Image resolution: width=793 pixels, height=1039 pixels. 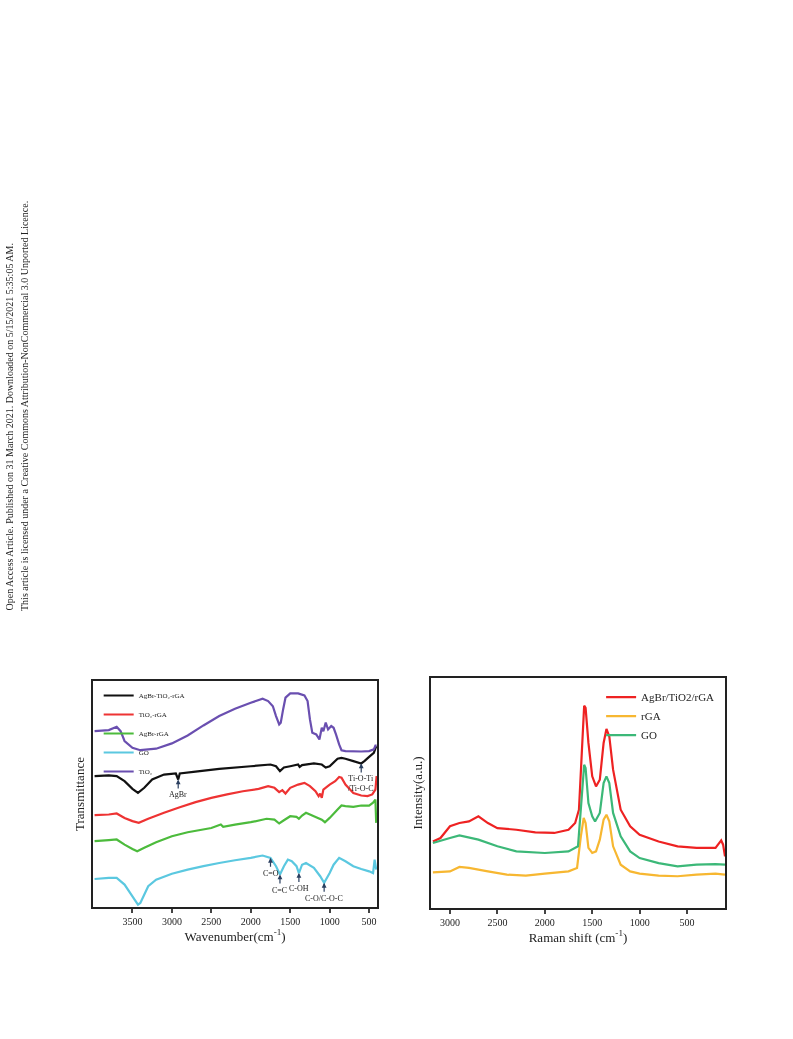 What do you see at coordinates (324, 898) in the screenshot?
I see `annotation: C-O/C-O-C` at bounding box center [324, 898].